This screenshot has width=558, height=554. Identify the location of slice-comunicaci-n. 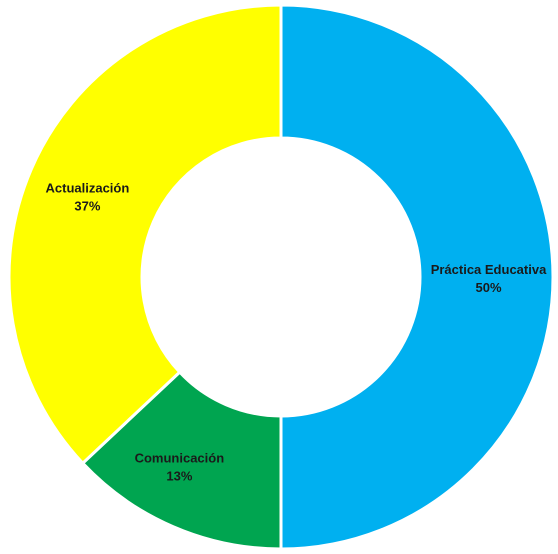
(181, 460).